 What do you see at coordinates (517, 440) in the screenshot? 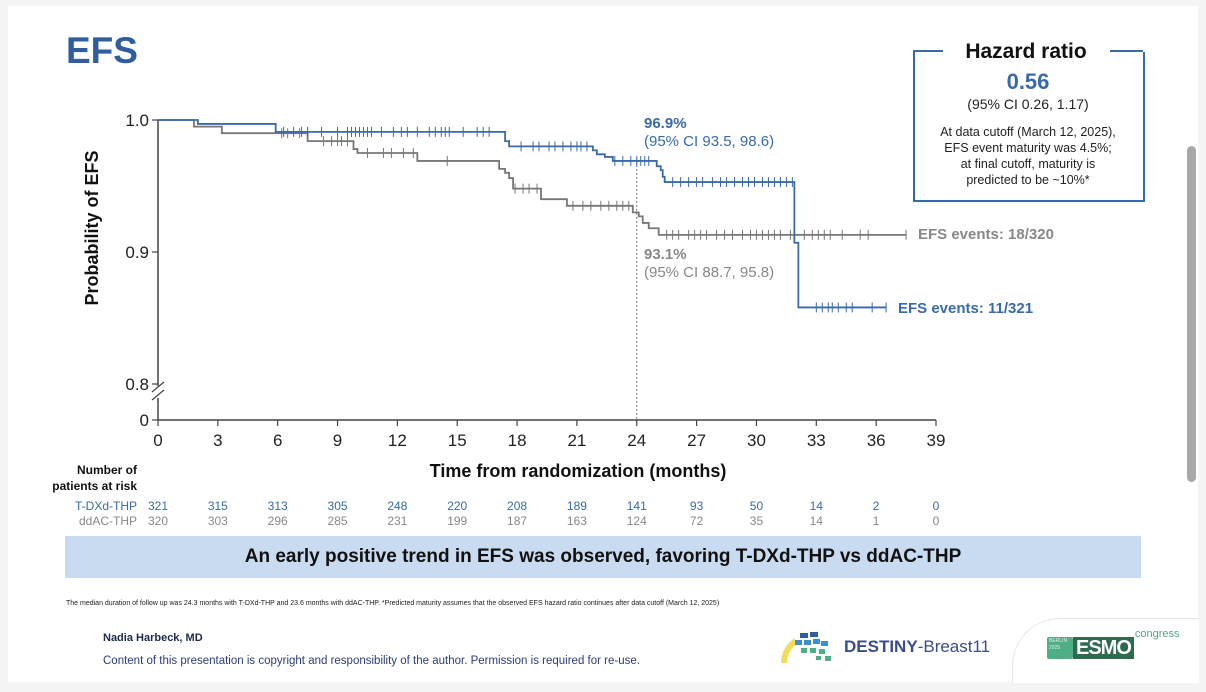
I see `x-tick-label: 18` at bounding box center [517, 440].